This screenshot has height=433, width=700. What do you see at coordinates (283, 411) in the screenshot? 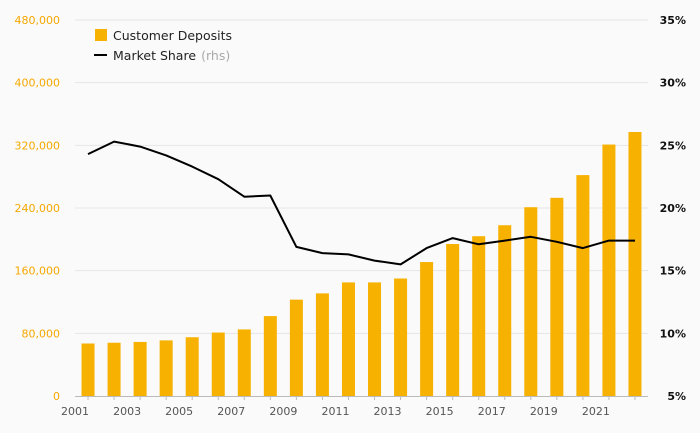
I see `x-tick-label: 2009` at bounding box center [283, 411].